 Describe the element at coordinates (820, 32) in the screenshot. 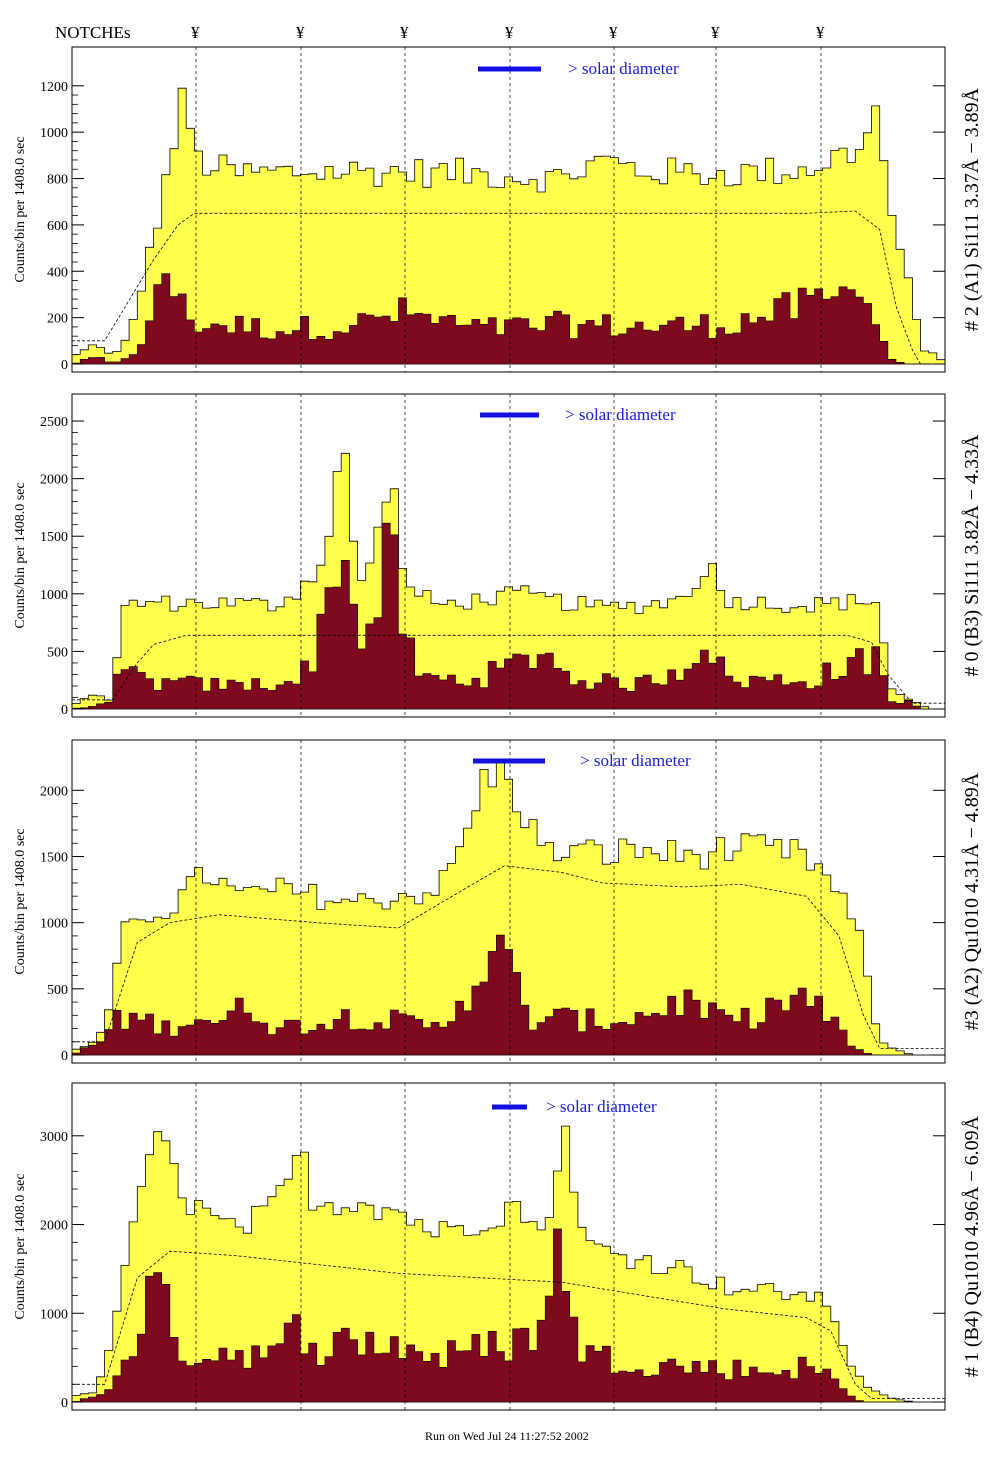

I see `notch-symbol-7: ¥` at that location.